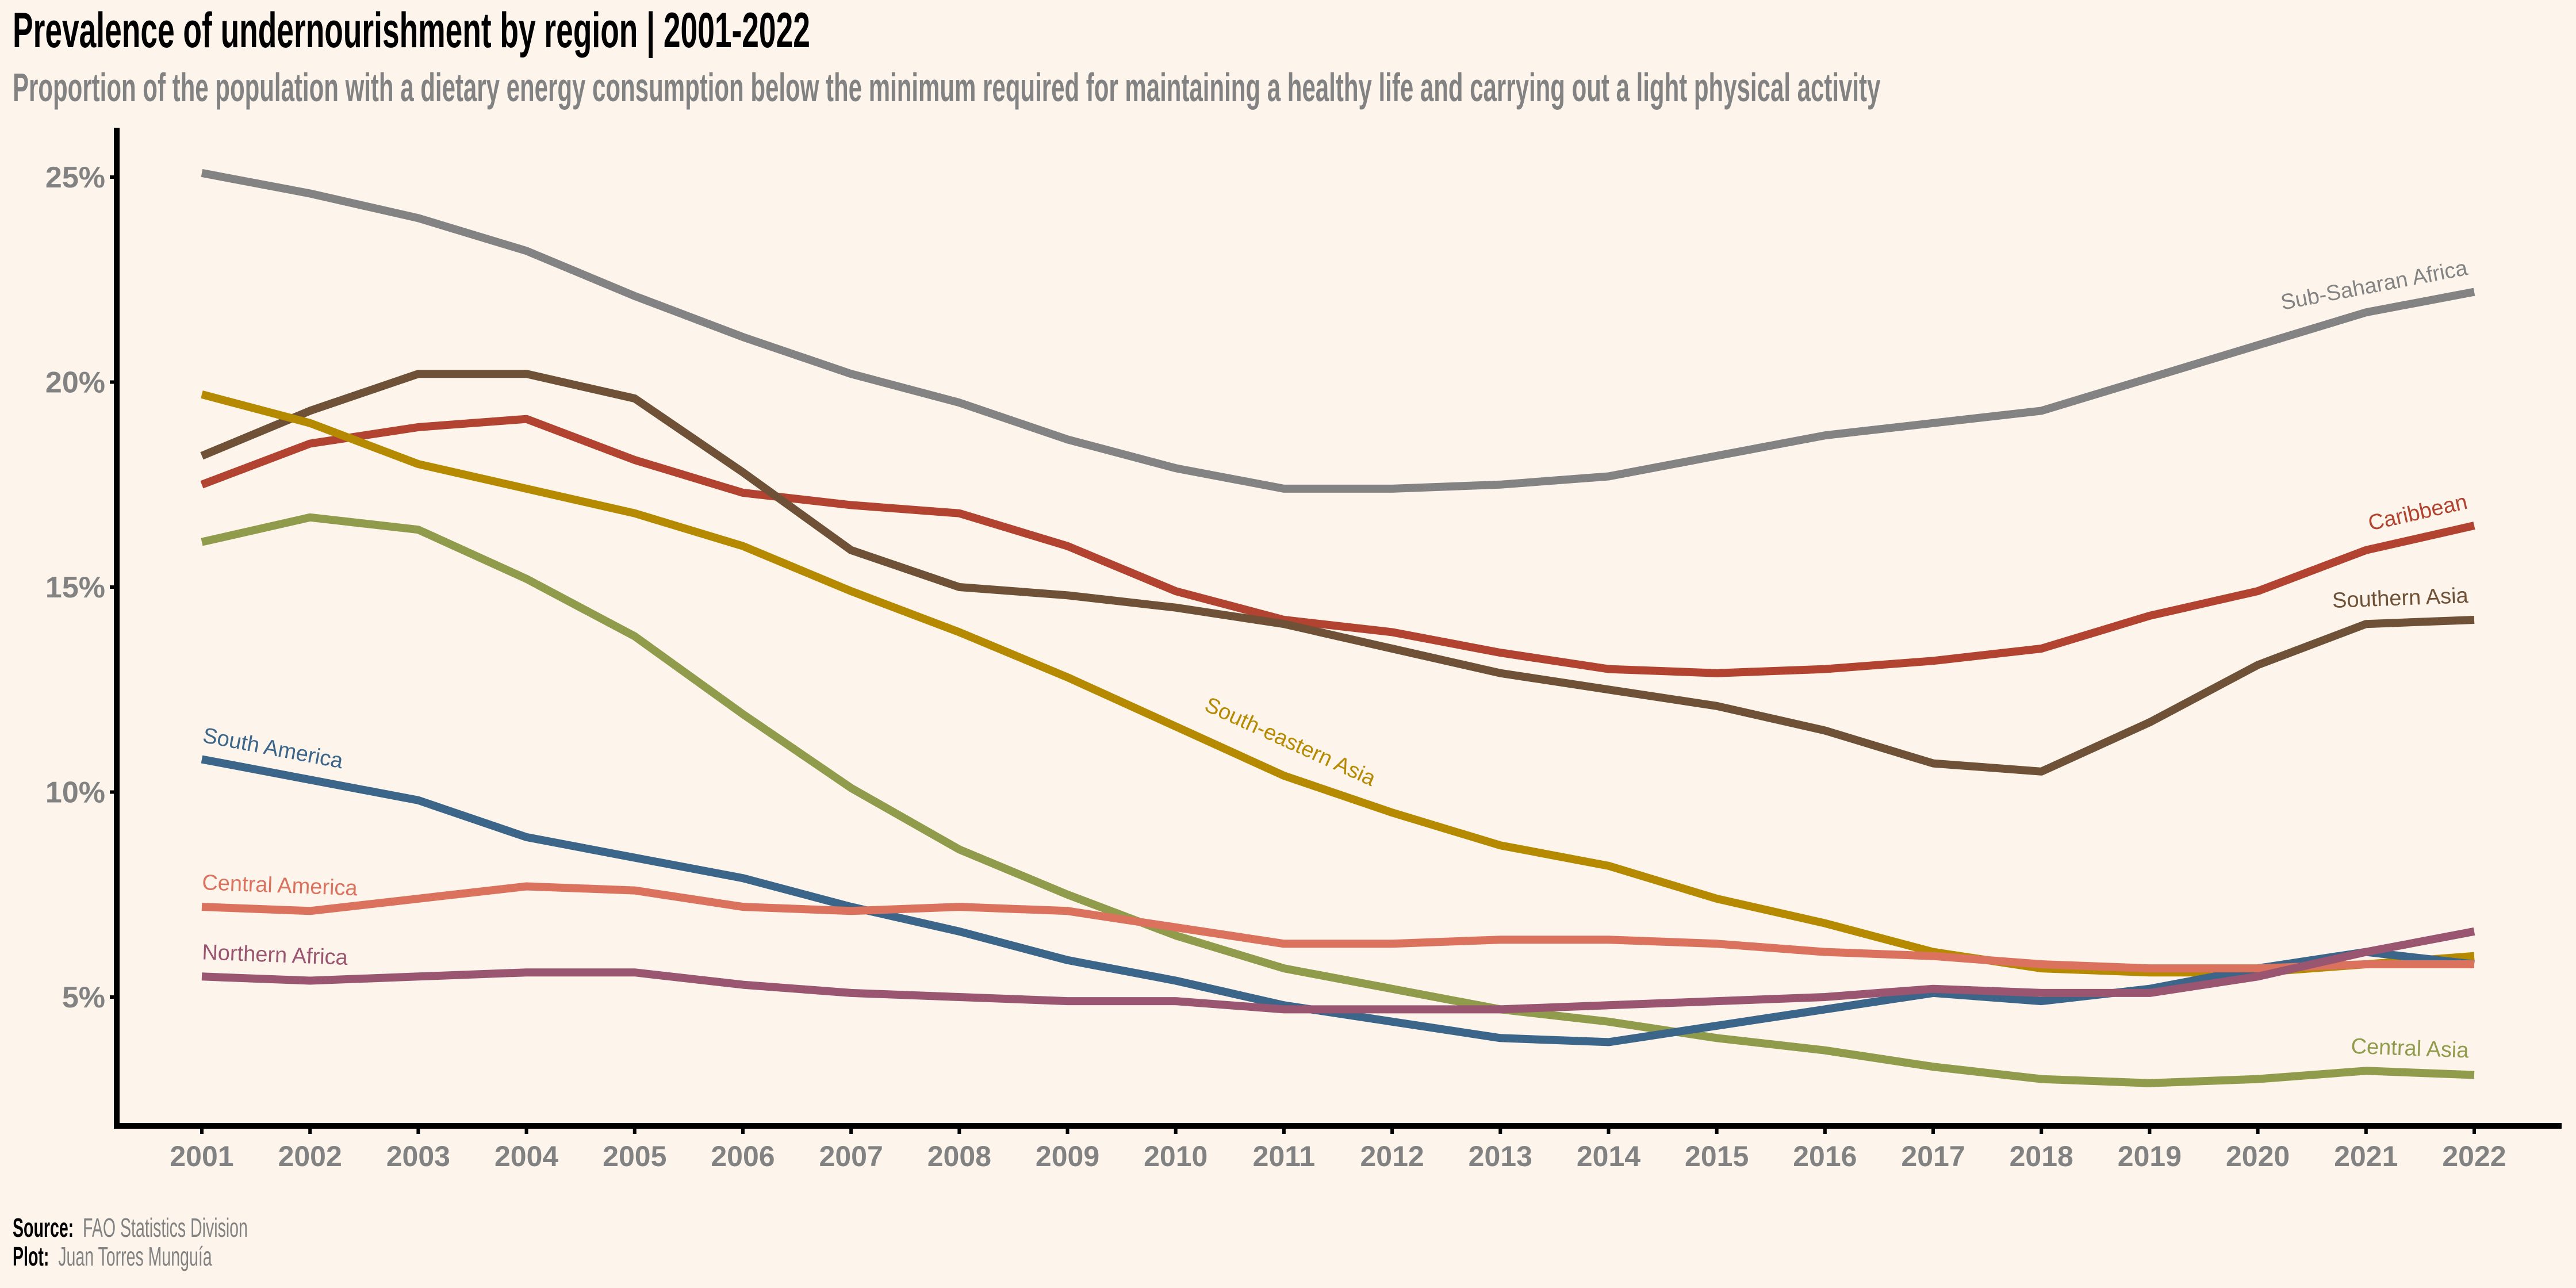  What do you see at coordinates (2474, 1156) in the screenshot?
I see `x-tick-label: 2022` at bounding box center [2474, 1156].